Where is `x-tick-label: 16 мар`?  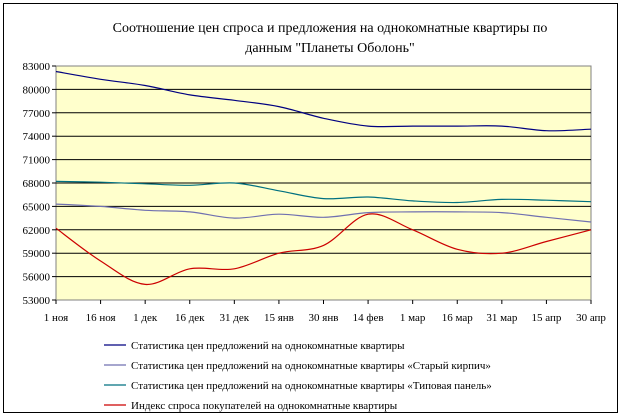 x-tick-label: 16 мар is located at coordinates (458, 318).